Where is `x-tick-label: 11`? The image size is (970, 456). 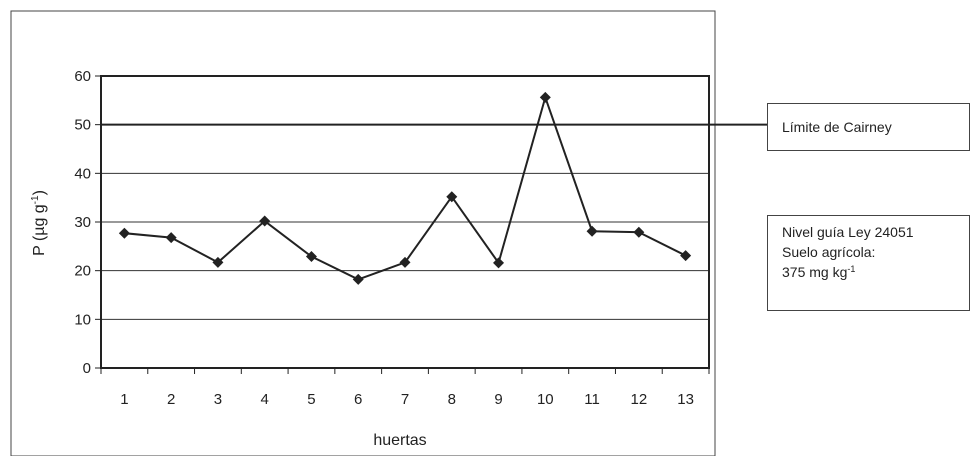
x-tick-label: 11 is located at coordinates (592, 399).